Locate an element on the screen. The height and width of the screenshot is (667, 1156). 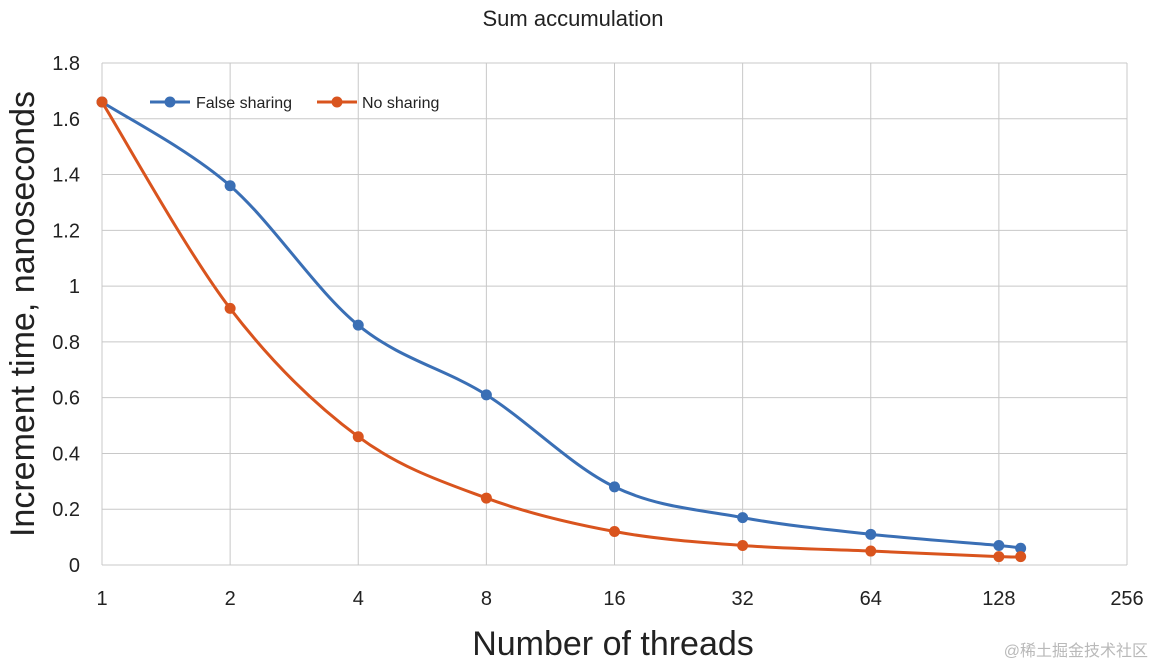
y-tick-label: 1.4 is located at coordinates (66, 176).